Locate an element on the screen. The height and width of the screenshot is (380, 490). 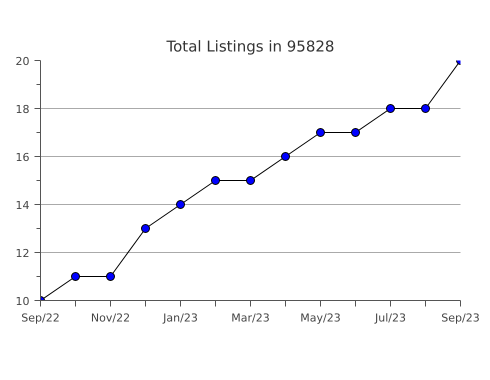
y-tick-label: 10 is located at coordinates (23, 301).